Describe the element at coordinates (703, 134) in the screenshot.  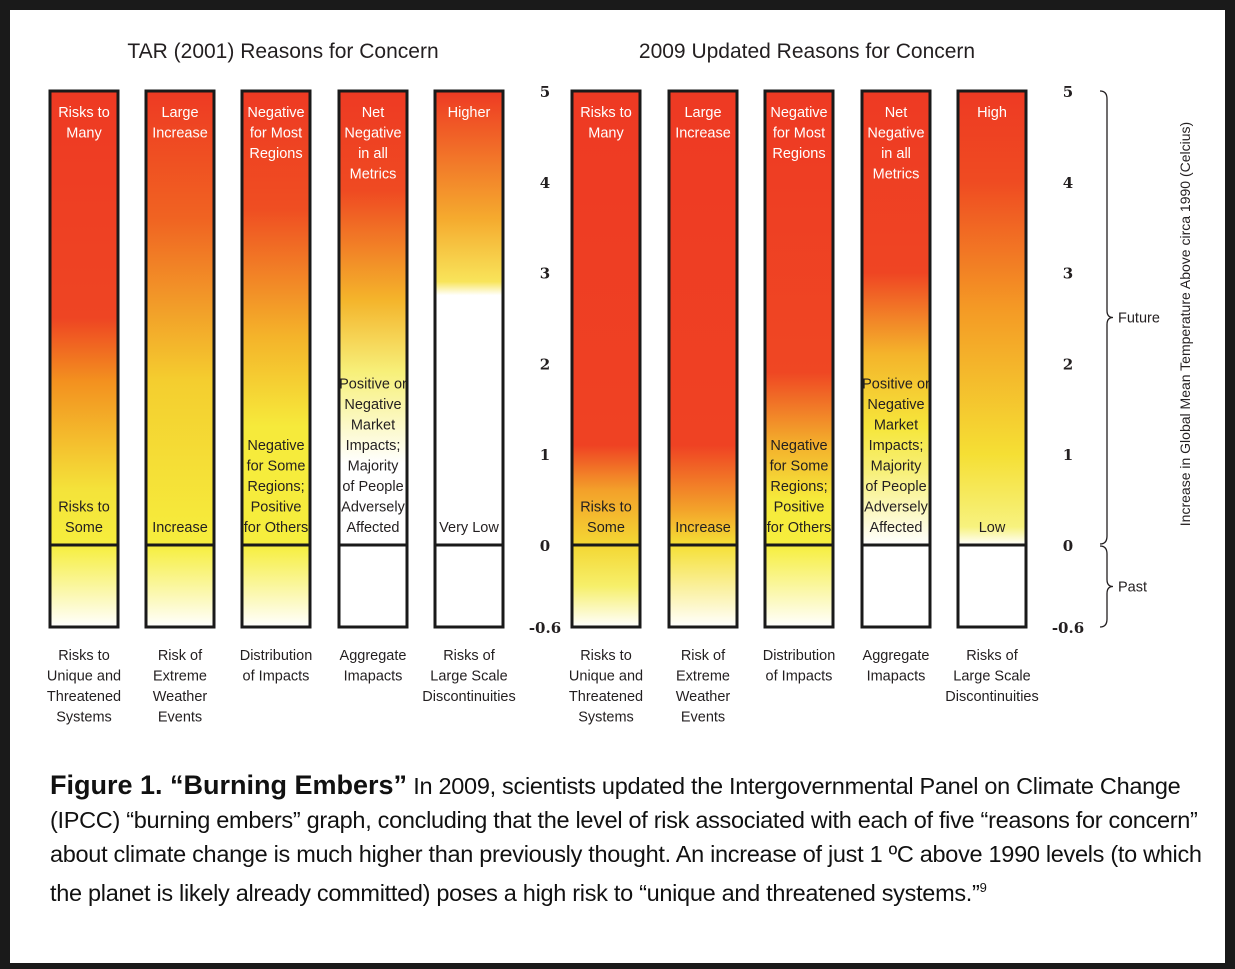
I see `column-top-label: Increase` at that location.